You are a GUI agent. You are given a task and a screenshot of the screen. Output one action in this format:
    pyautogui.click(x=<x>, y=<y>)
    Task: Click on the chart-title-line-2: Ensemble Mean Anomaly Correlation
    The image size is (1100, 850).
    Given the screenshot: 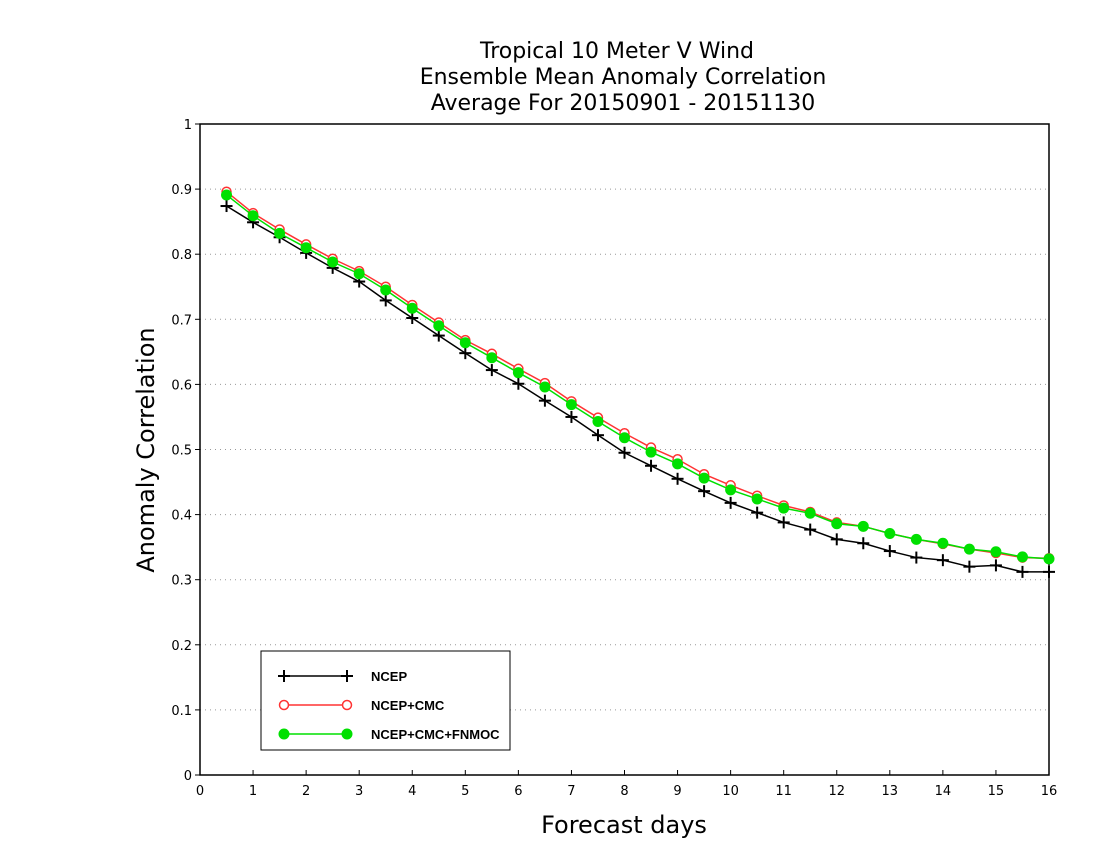 What is the action you would take?
    pyautogui.click(x=623, y=77)
    